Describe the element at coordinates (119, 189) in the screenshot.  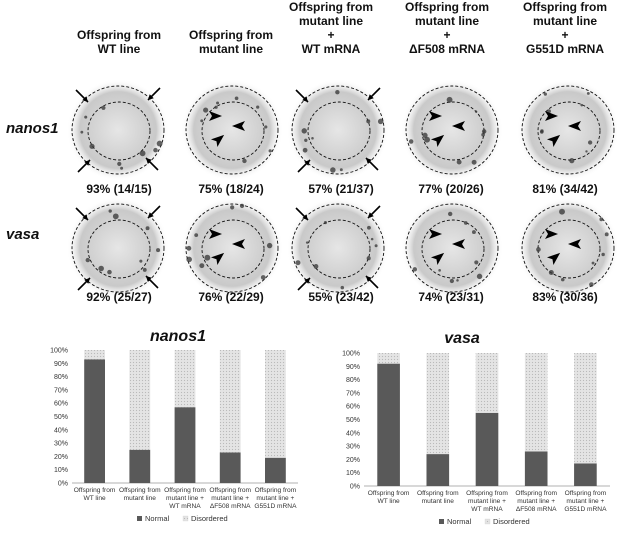
I see `percentage-label: 93% (14/15)` at that location.